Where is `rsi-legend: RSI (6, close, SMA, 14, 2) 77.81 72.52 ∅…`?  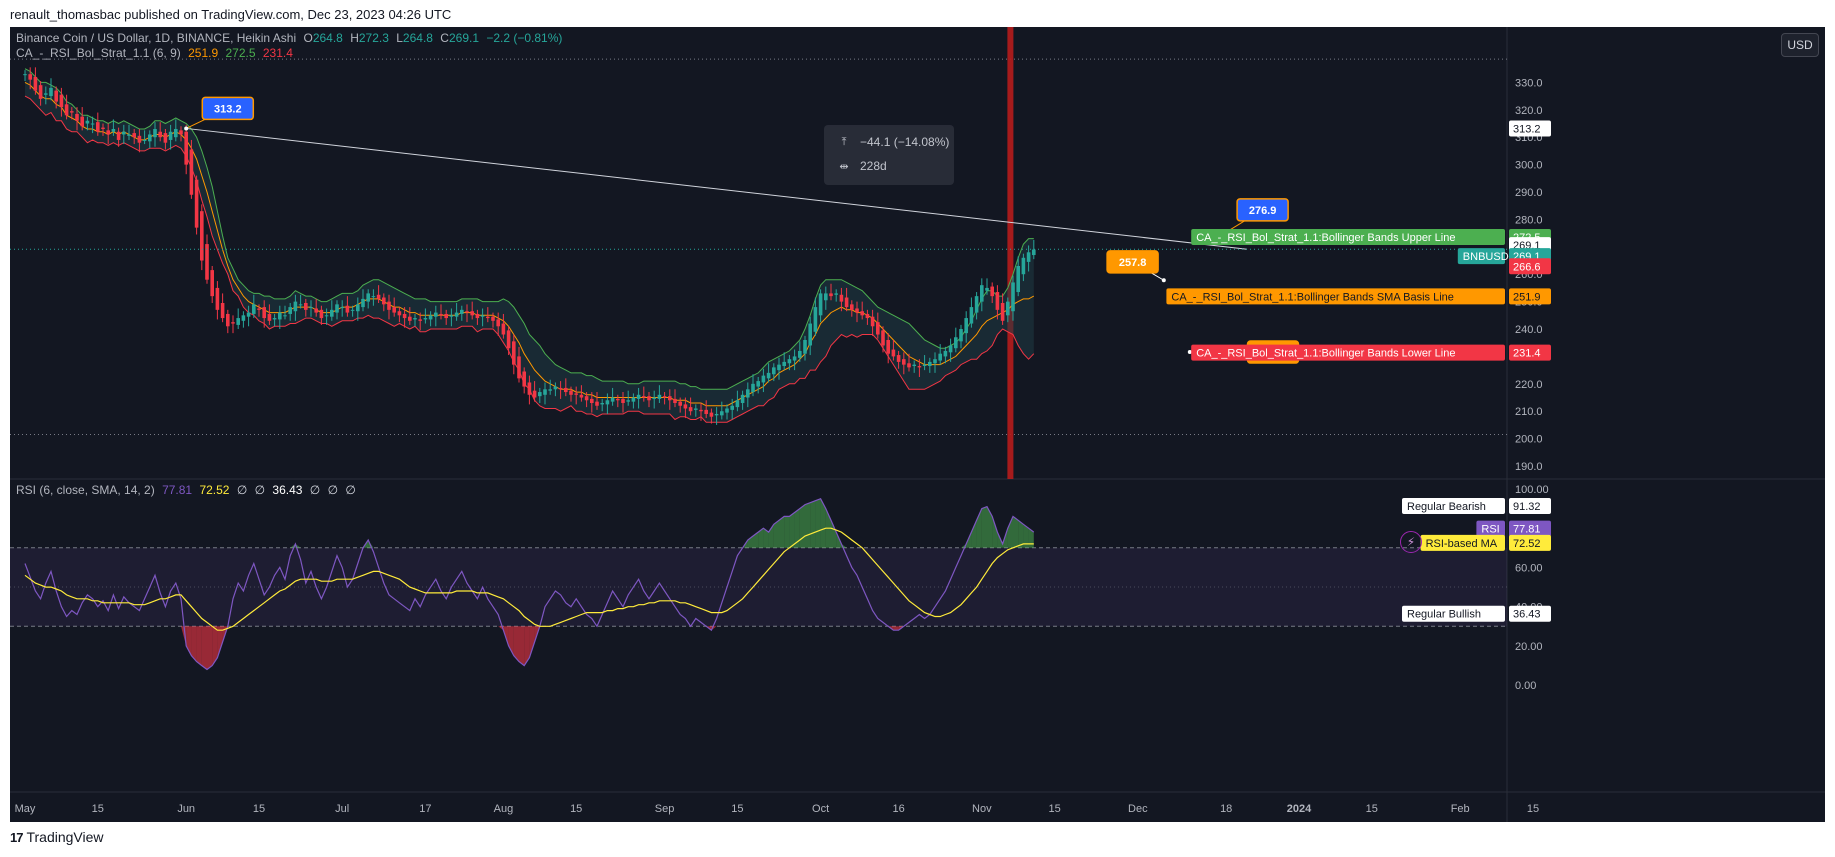
rsi-legend: RSI (6, close, SMA, 14, 2) 77.81 72.52 ∅… is located at coordinates (188, 490).